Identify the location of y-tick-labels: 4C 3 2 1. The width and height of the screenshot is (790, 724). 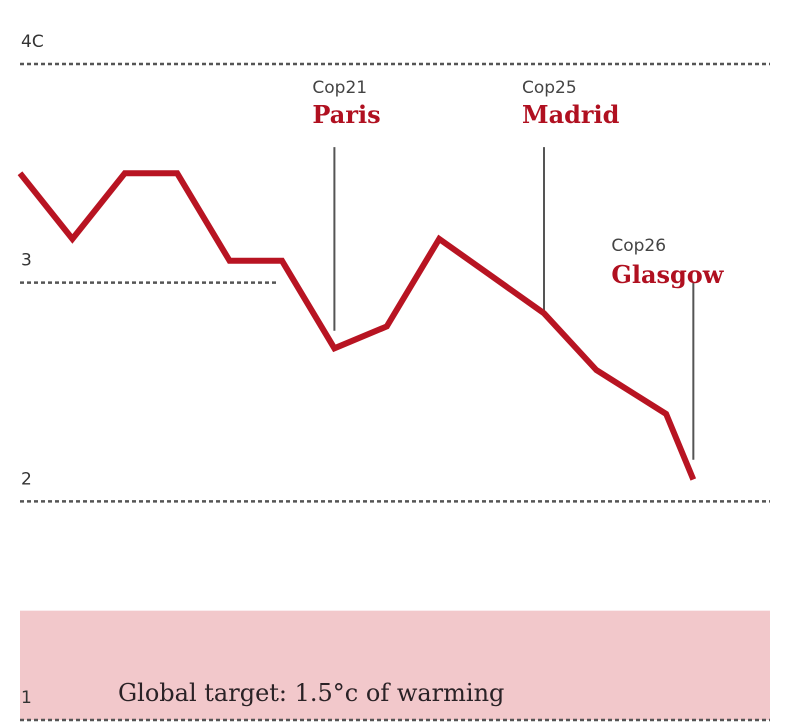
(32, 370).